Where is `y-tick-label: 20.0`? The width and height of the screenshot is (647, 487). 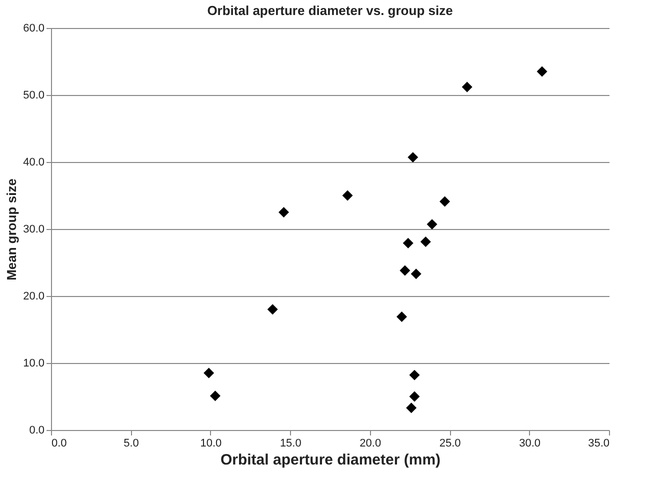
y-tick-label: 20.0 is located at coordinates (33, 296).